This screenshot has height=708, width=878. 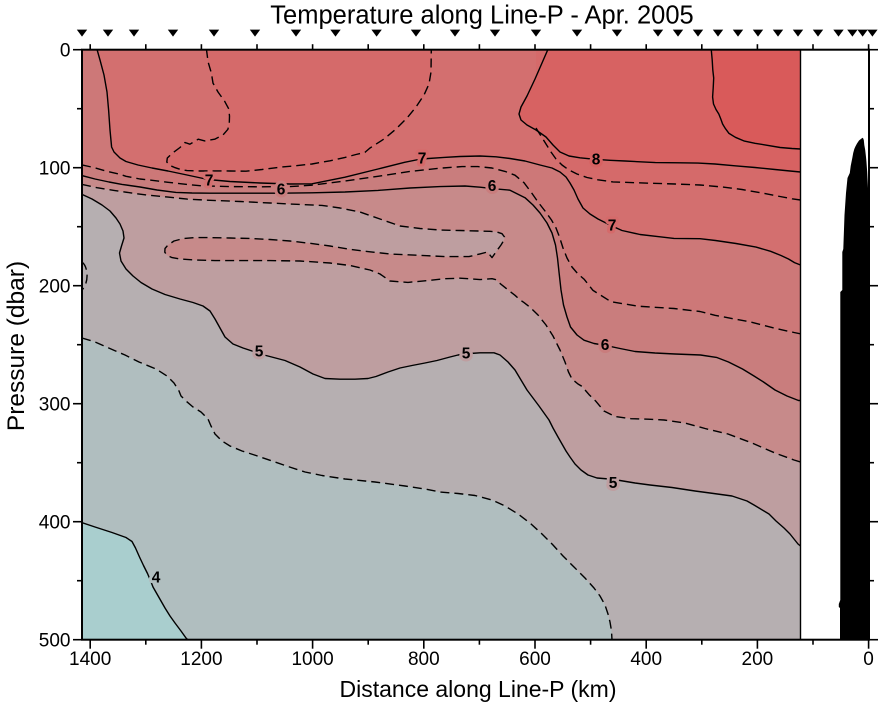 What do you see at coordinates (478, 689) in the screenshot?
I see `svg-text: Distance along Line-P (km)` at bounding box center [478, 689].